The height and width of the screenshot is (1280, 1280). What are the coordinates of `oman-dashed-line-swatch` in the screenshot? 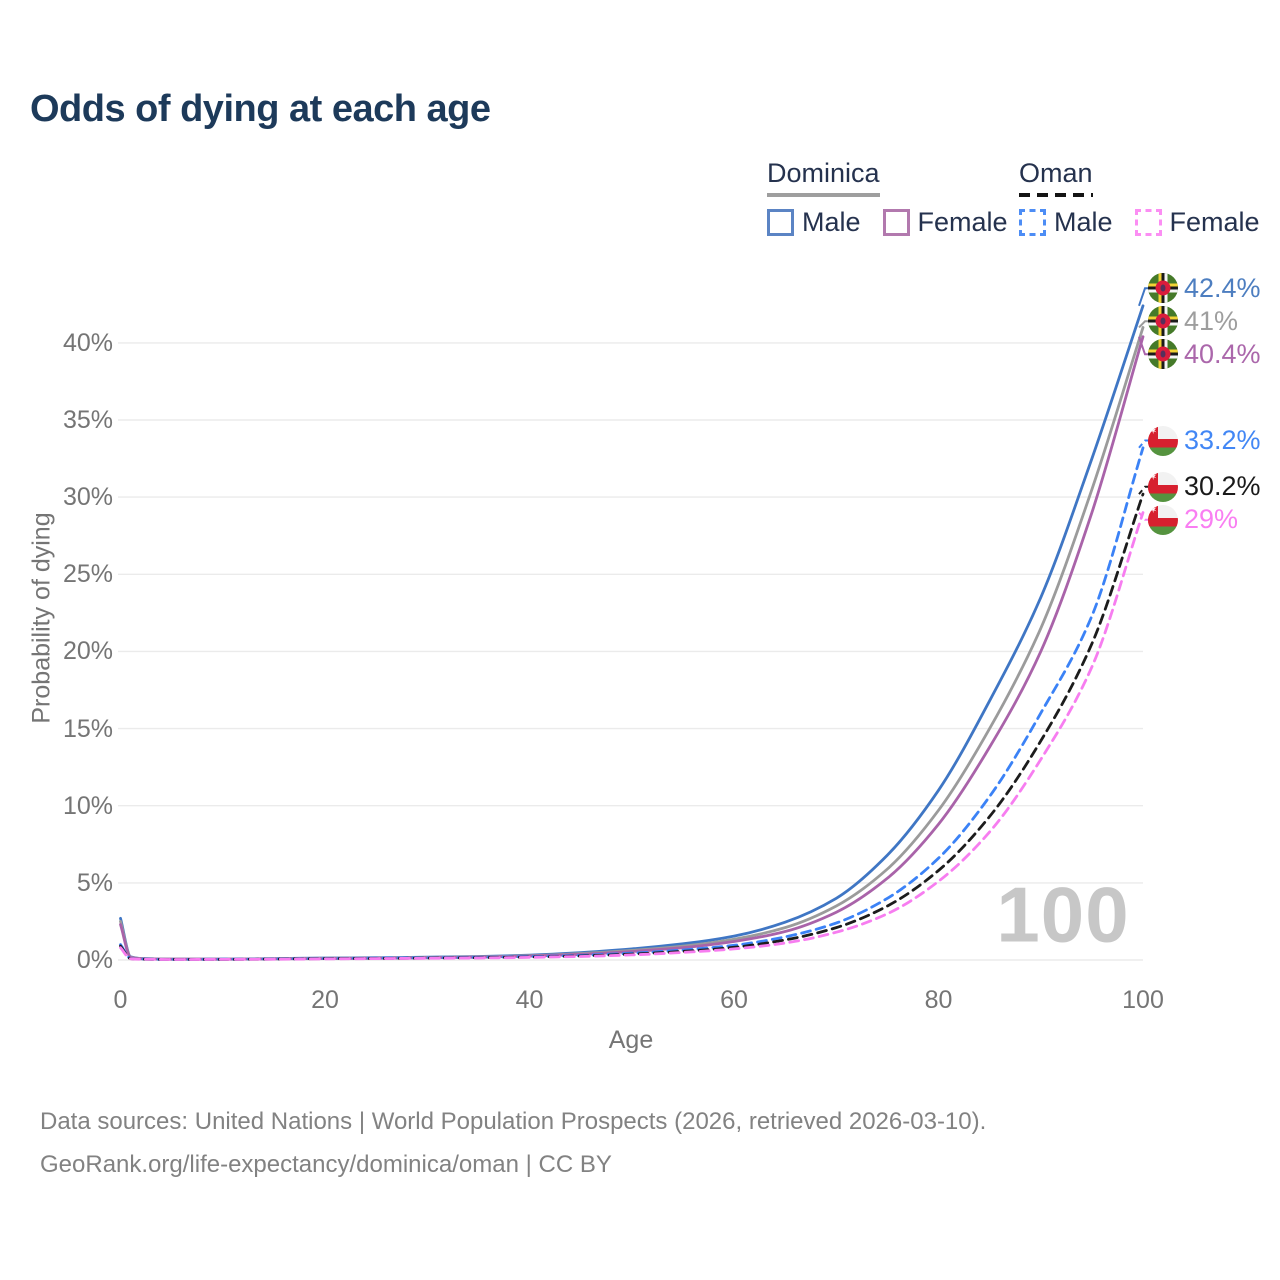 It's located at (1056, 195).